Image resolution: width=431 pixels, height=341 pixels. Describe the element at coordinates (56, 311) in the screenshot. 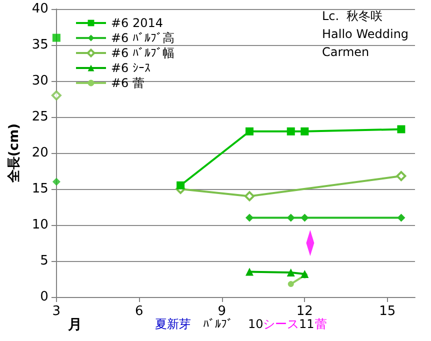

I see `x-tick-label: 3` at that location.